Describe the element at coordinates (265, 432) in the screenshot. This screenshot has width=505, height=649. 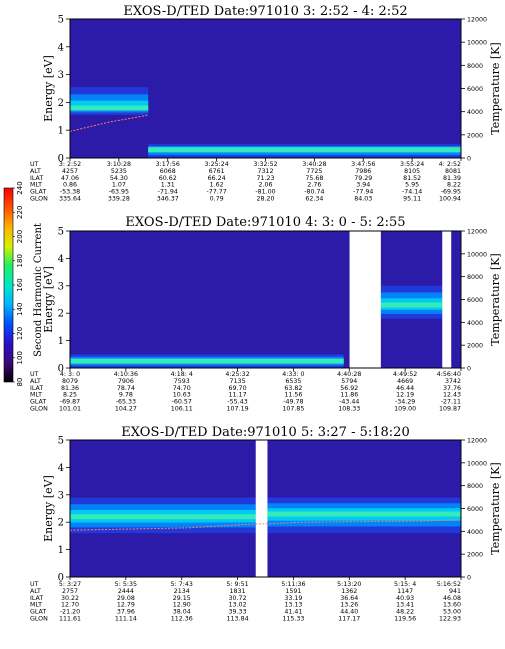
I see `panel-title: EXOS-D/TED Date:971010 5: 3:27 - 5:18:20` at that location.